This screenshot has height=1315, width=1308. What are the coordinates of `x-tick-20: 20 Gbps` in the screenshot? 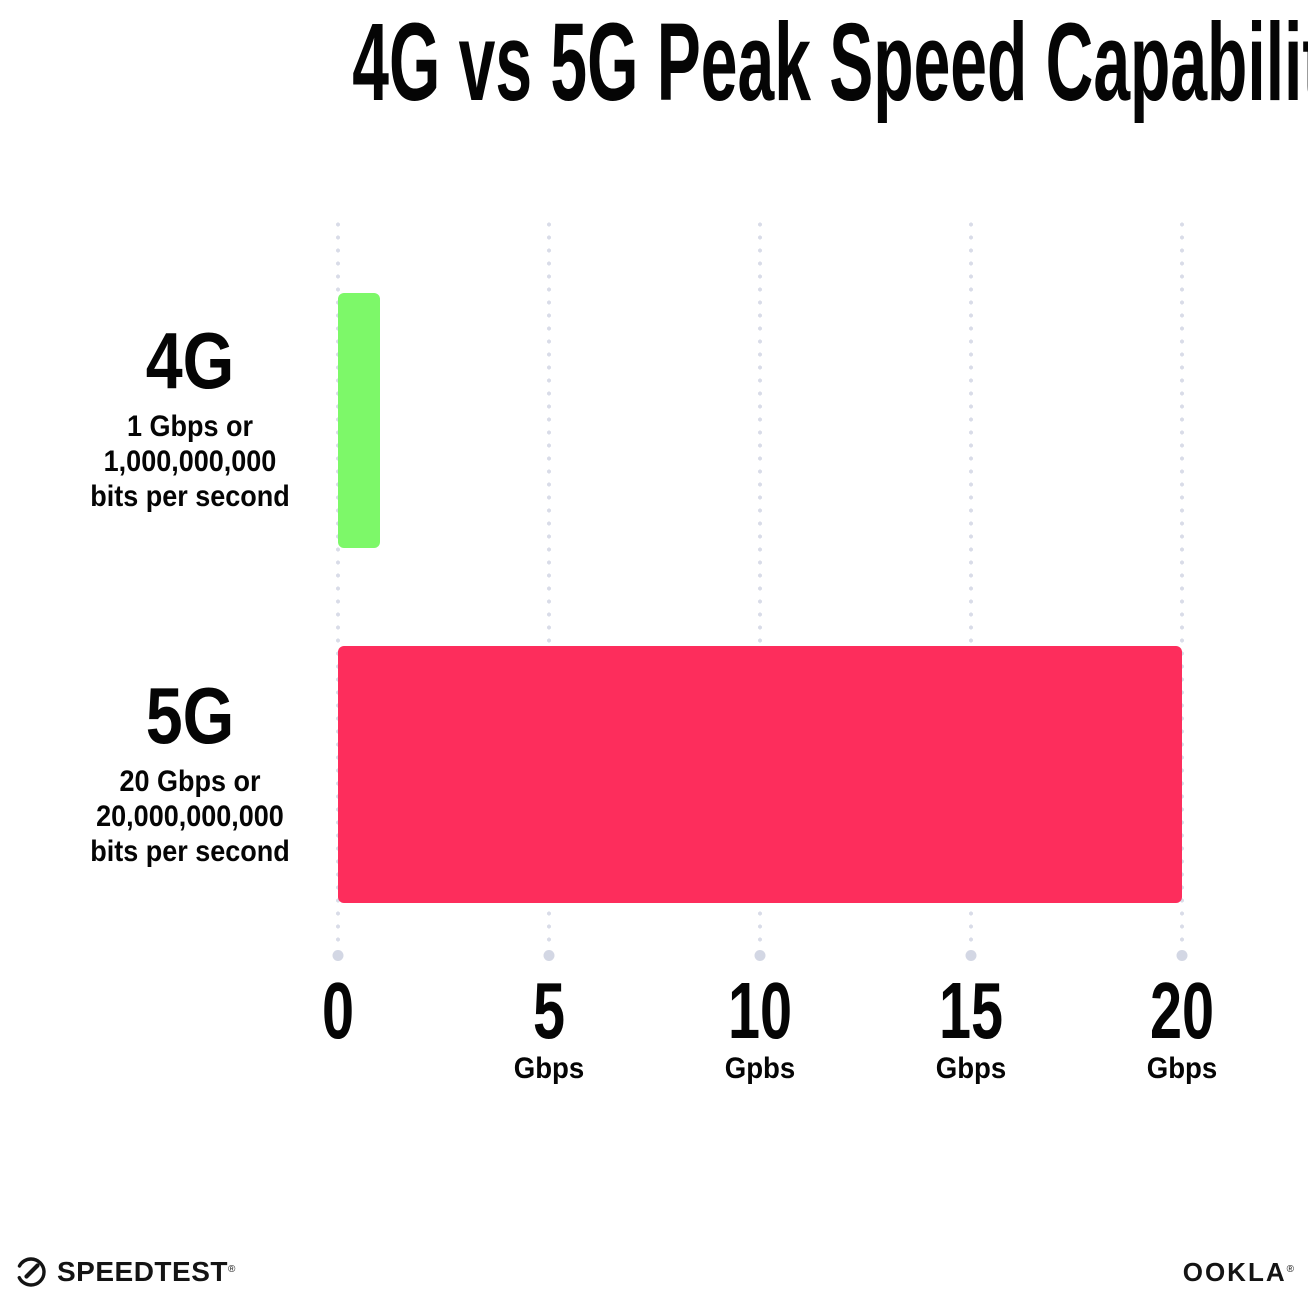 It's located at (1182, 1028).